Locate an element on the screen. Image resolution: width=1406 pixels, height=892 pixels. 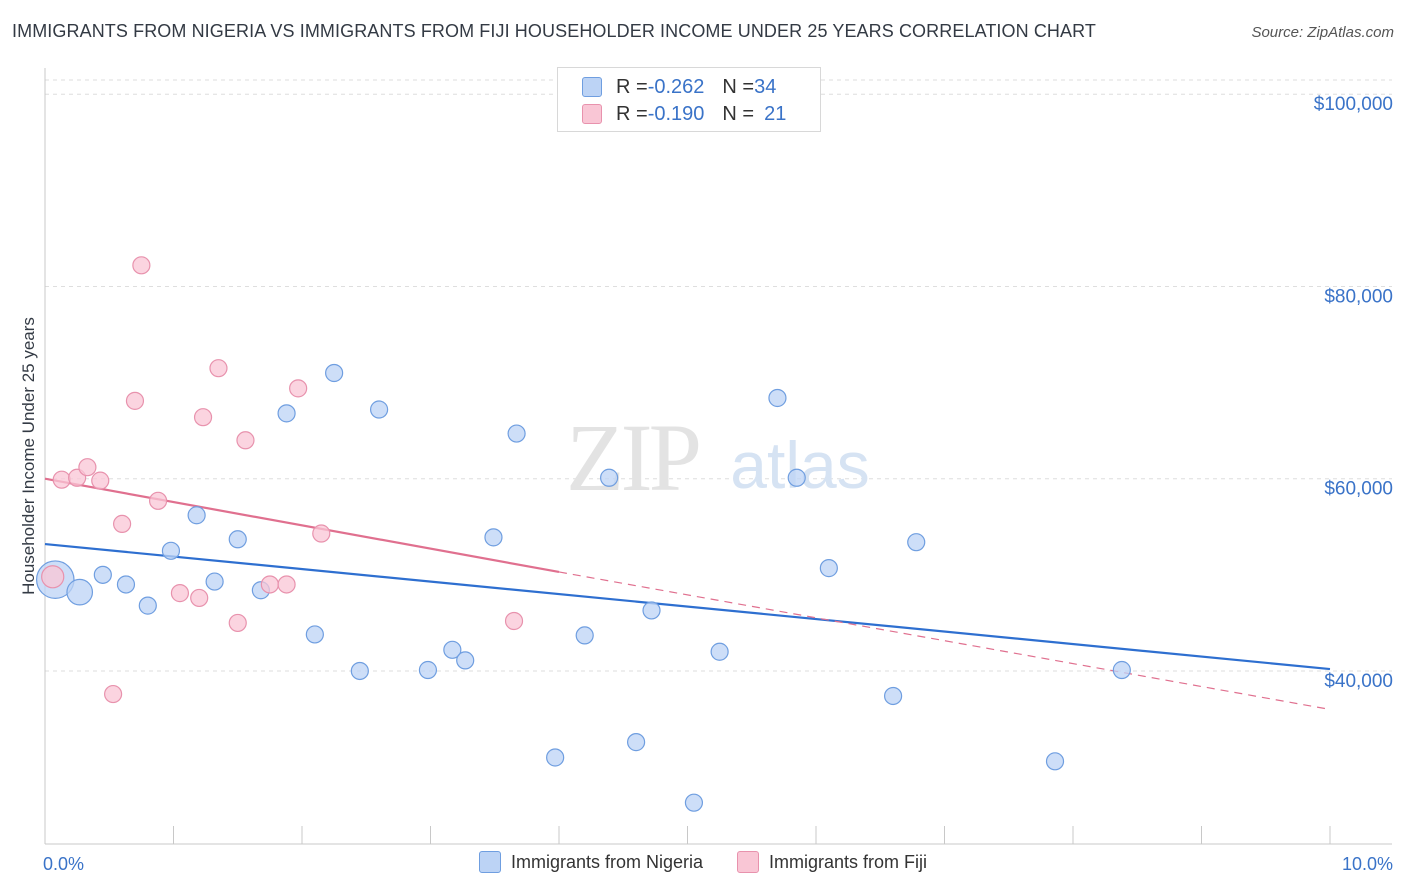
legend-item-nigeria: Immigrants from Nigeria is located at coordinates (591, 862).